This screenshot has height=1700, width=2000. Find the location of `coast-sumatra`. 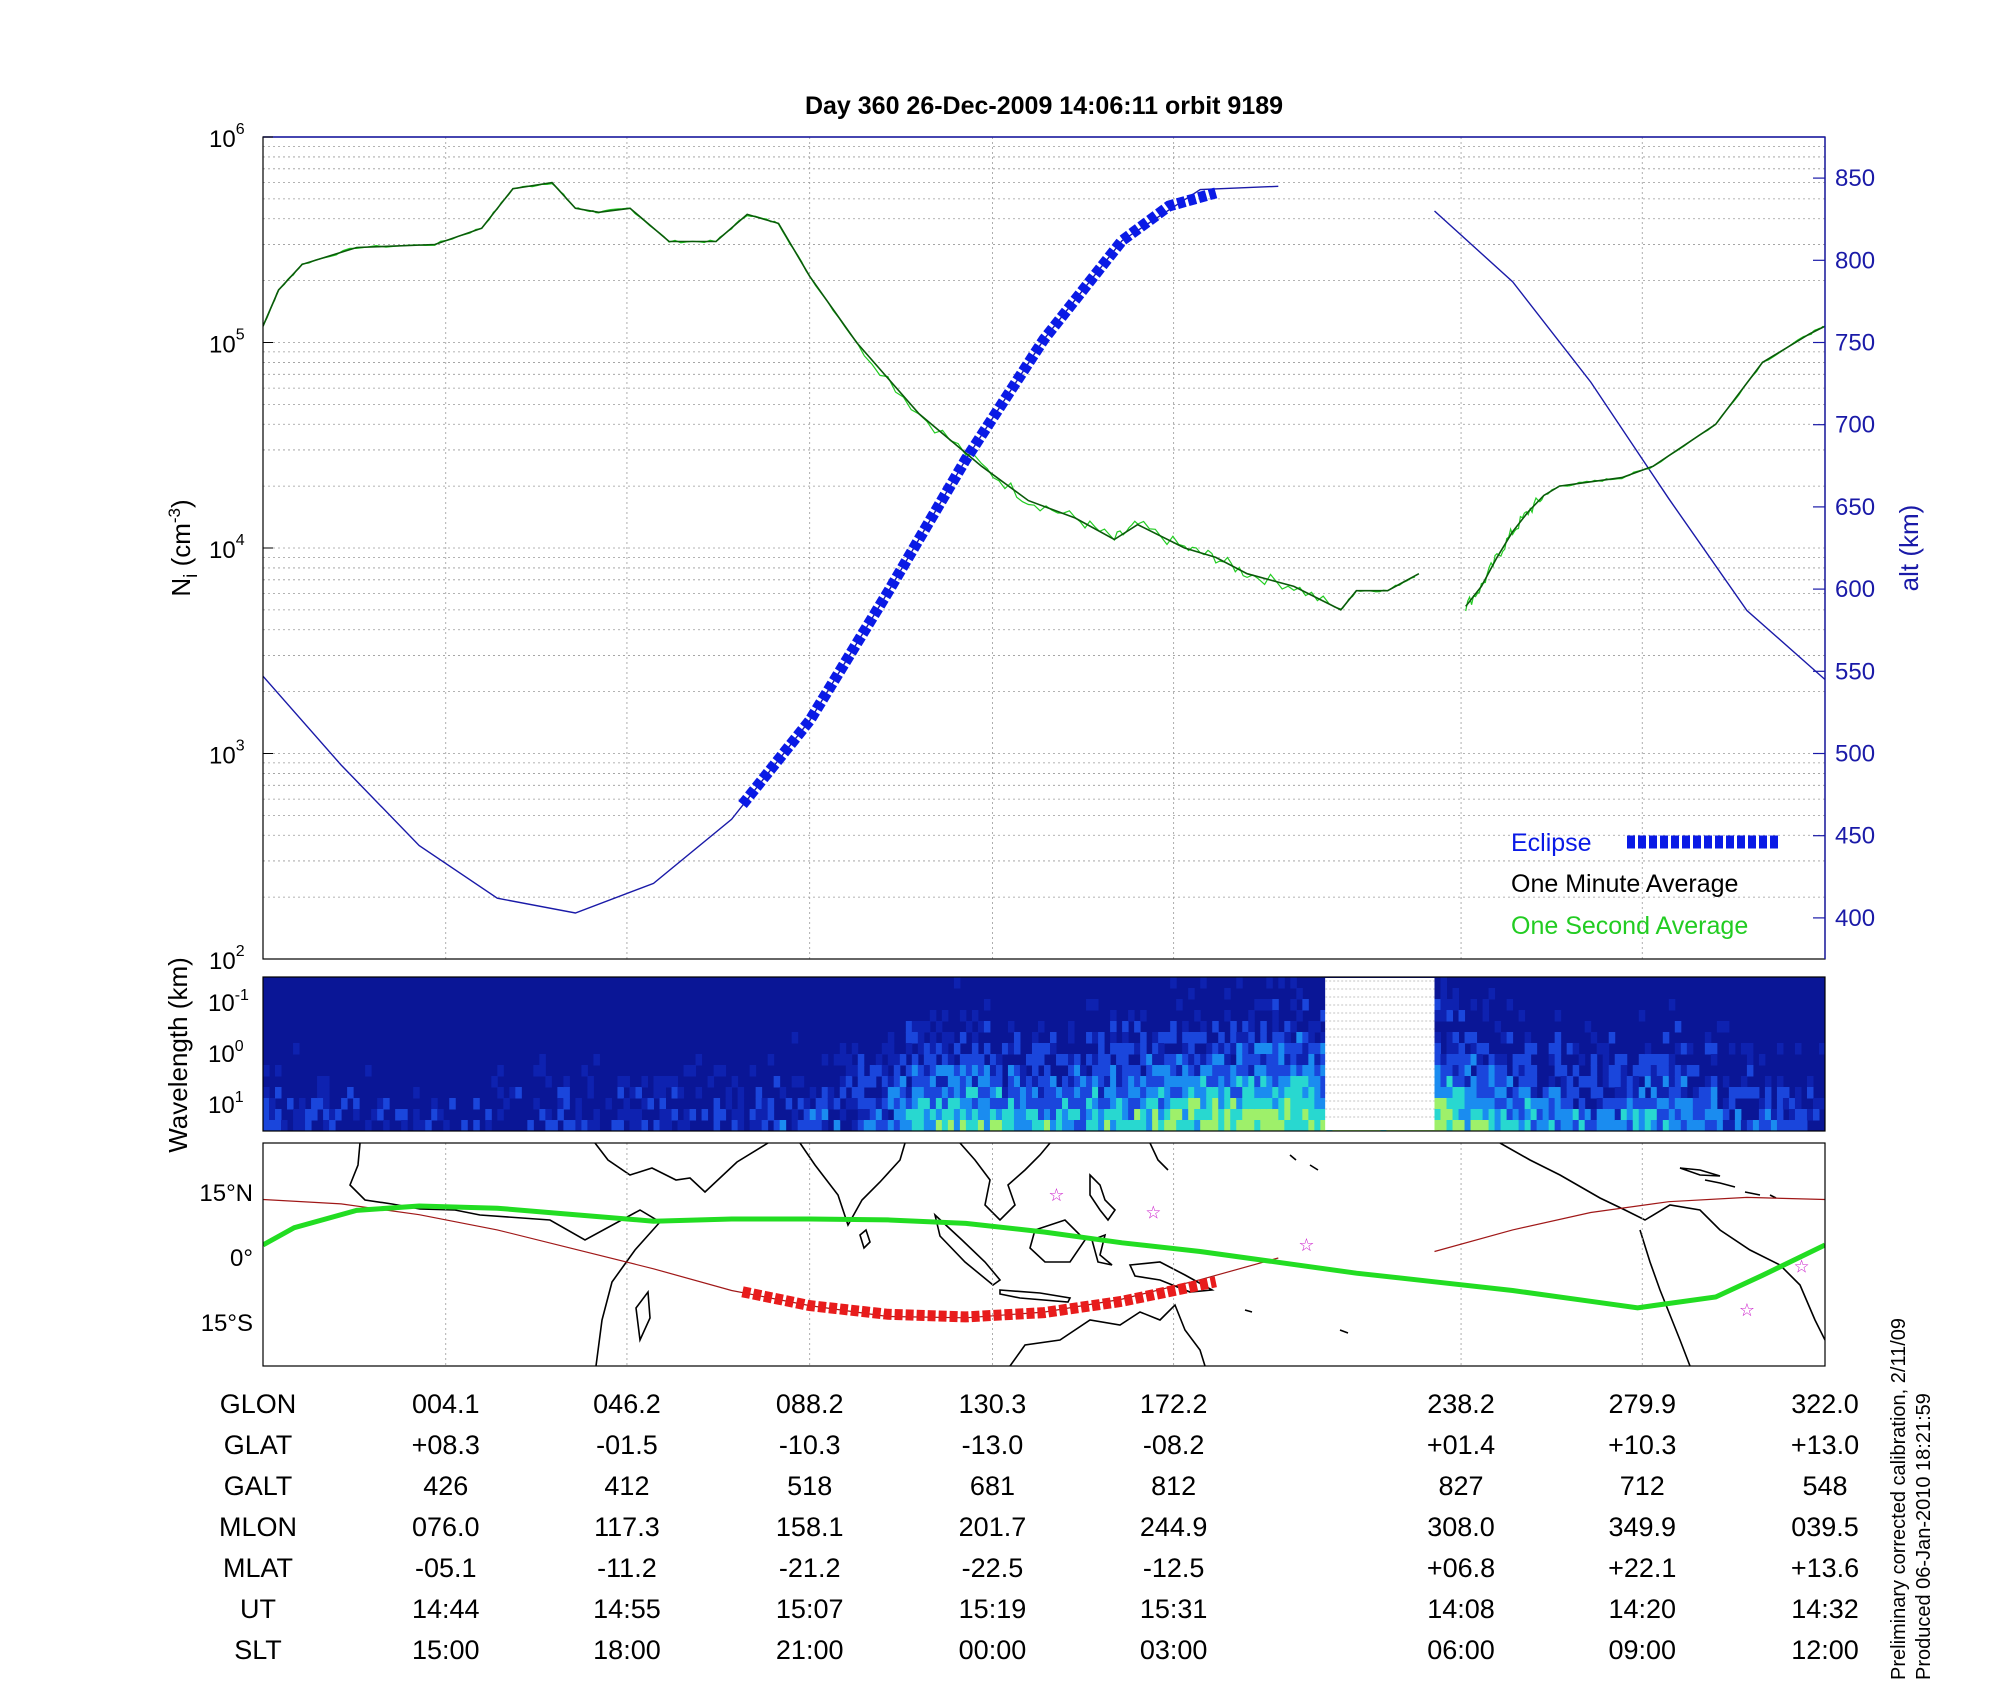

coast-sumatra is located at coordinates (967, 1249).